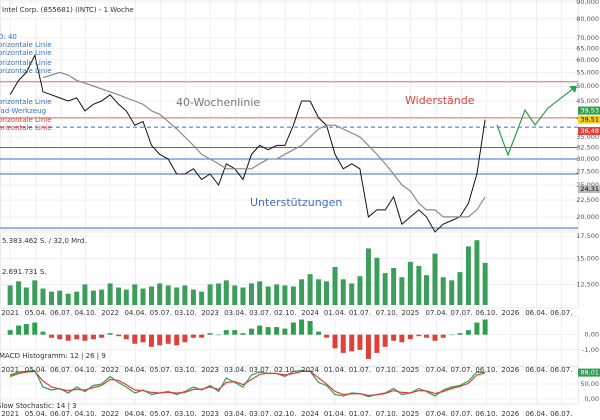 This screenshot has width=600, height=420. Describe the element at coordinates (110, 370) in the screenshot. I see `x-tick-label: 2022` at that location.